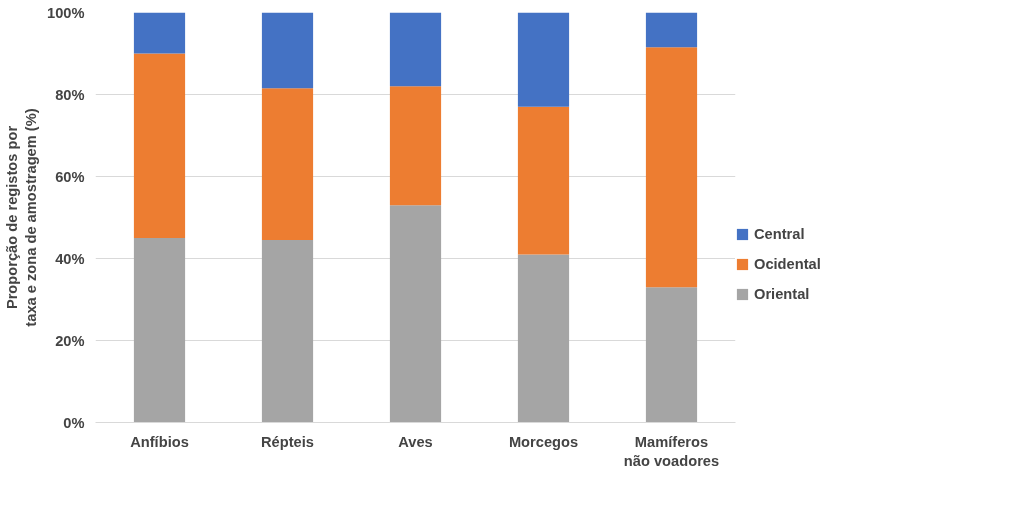 This screenshot has height=506, width=1012. Describe the element at coordinates (787, 264) in the screenshot. I see `legend-label: Ocidental` at that location.